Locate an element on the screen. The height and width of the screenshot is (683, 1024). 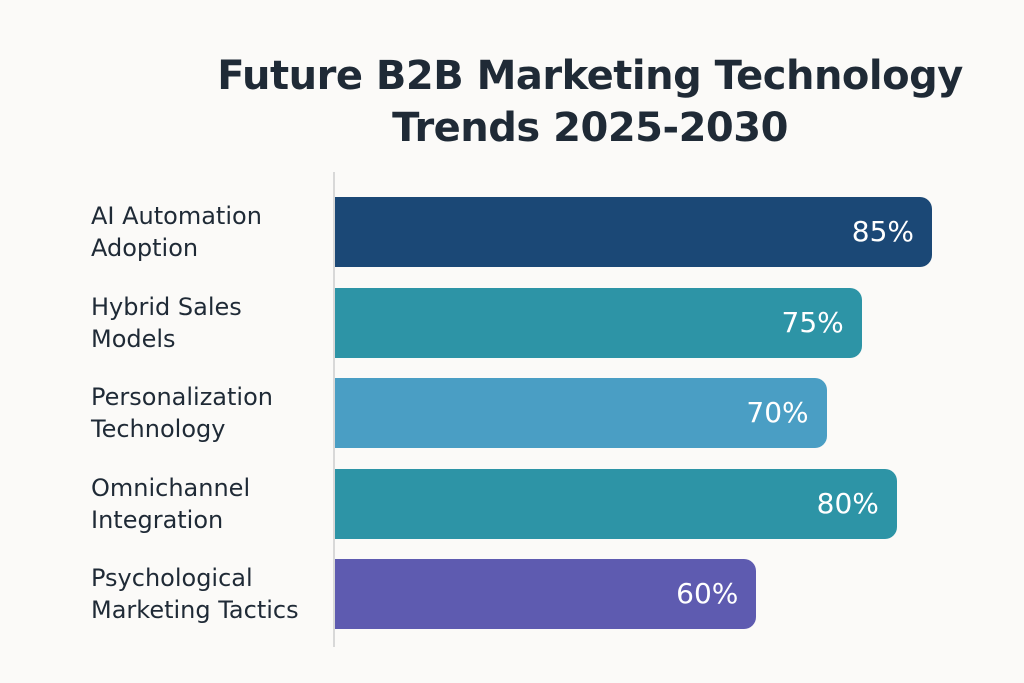
chart-title-line-2: Trends 2025-2030 is located at coordinates (590, 128).